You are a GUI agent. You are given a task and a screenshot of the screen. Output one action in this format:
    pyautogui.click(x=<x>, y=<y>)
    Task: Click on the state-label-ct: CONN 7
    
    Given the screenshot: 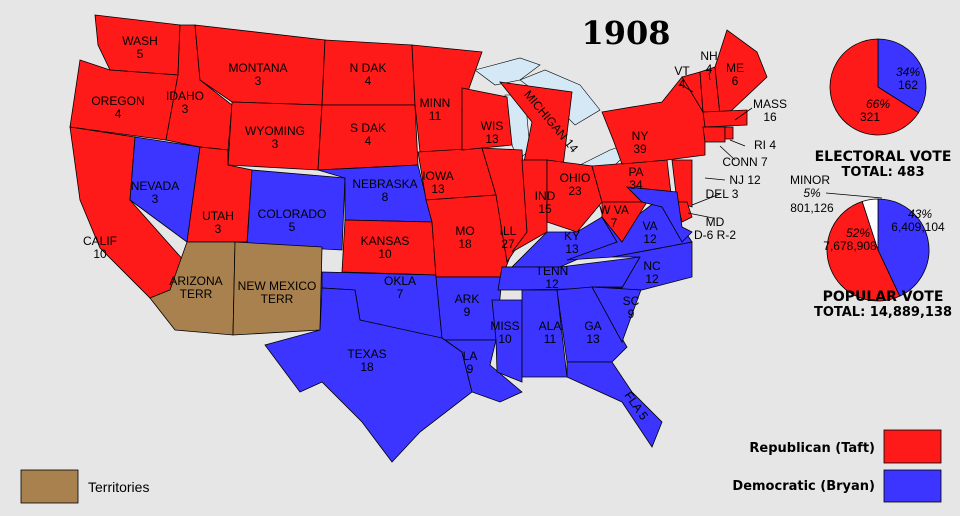 What is the action you would take?
    pyautogui.click(x=745, y=162)
    